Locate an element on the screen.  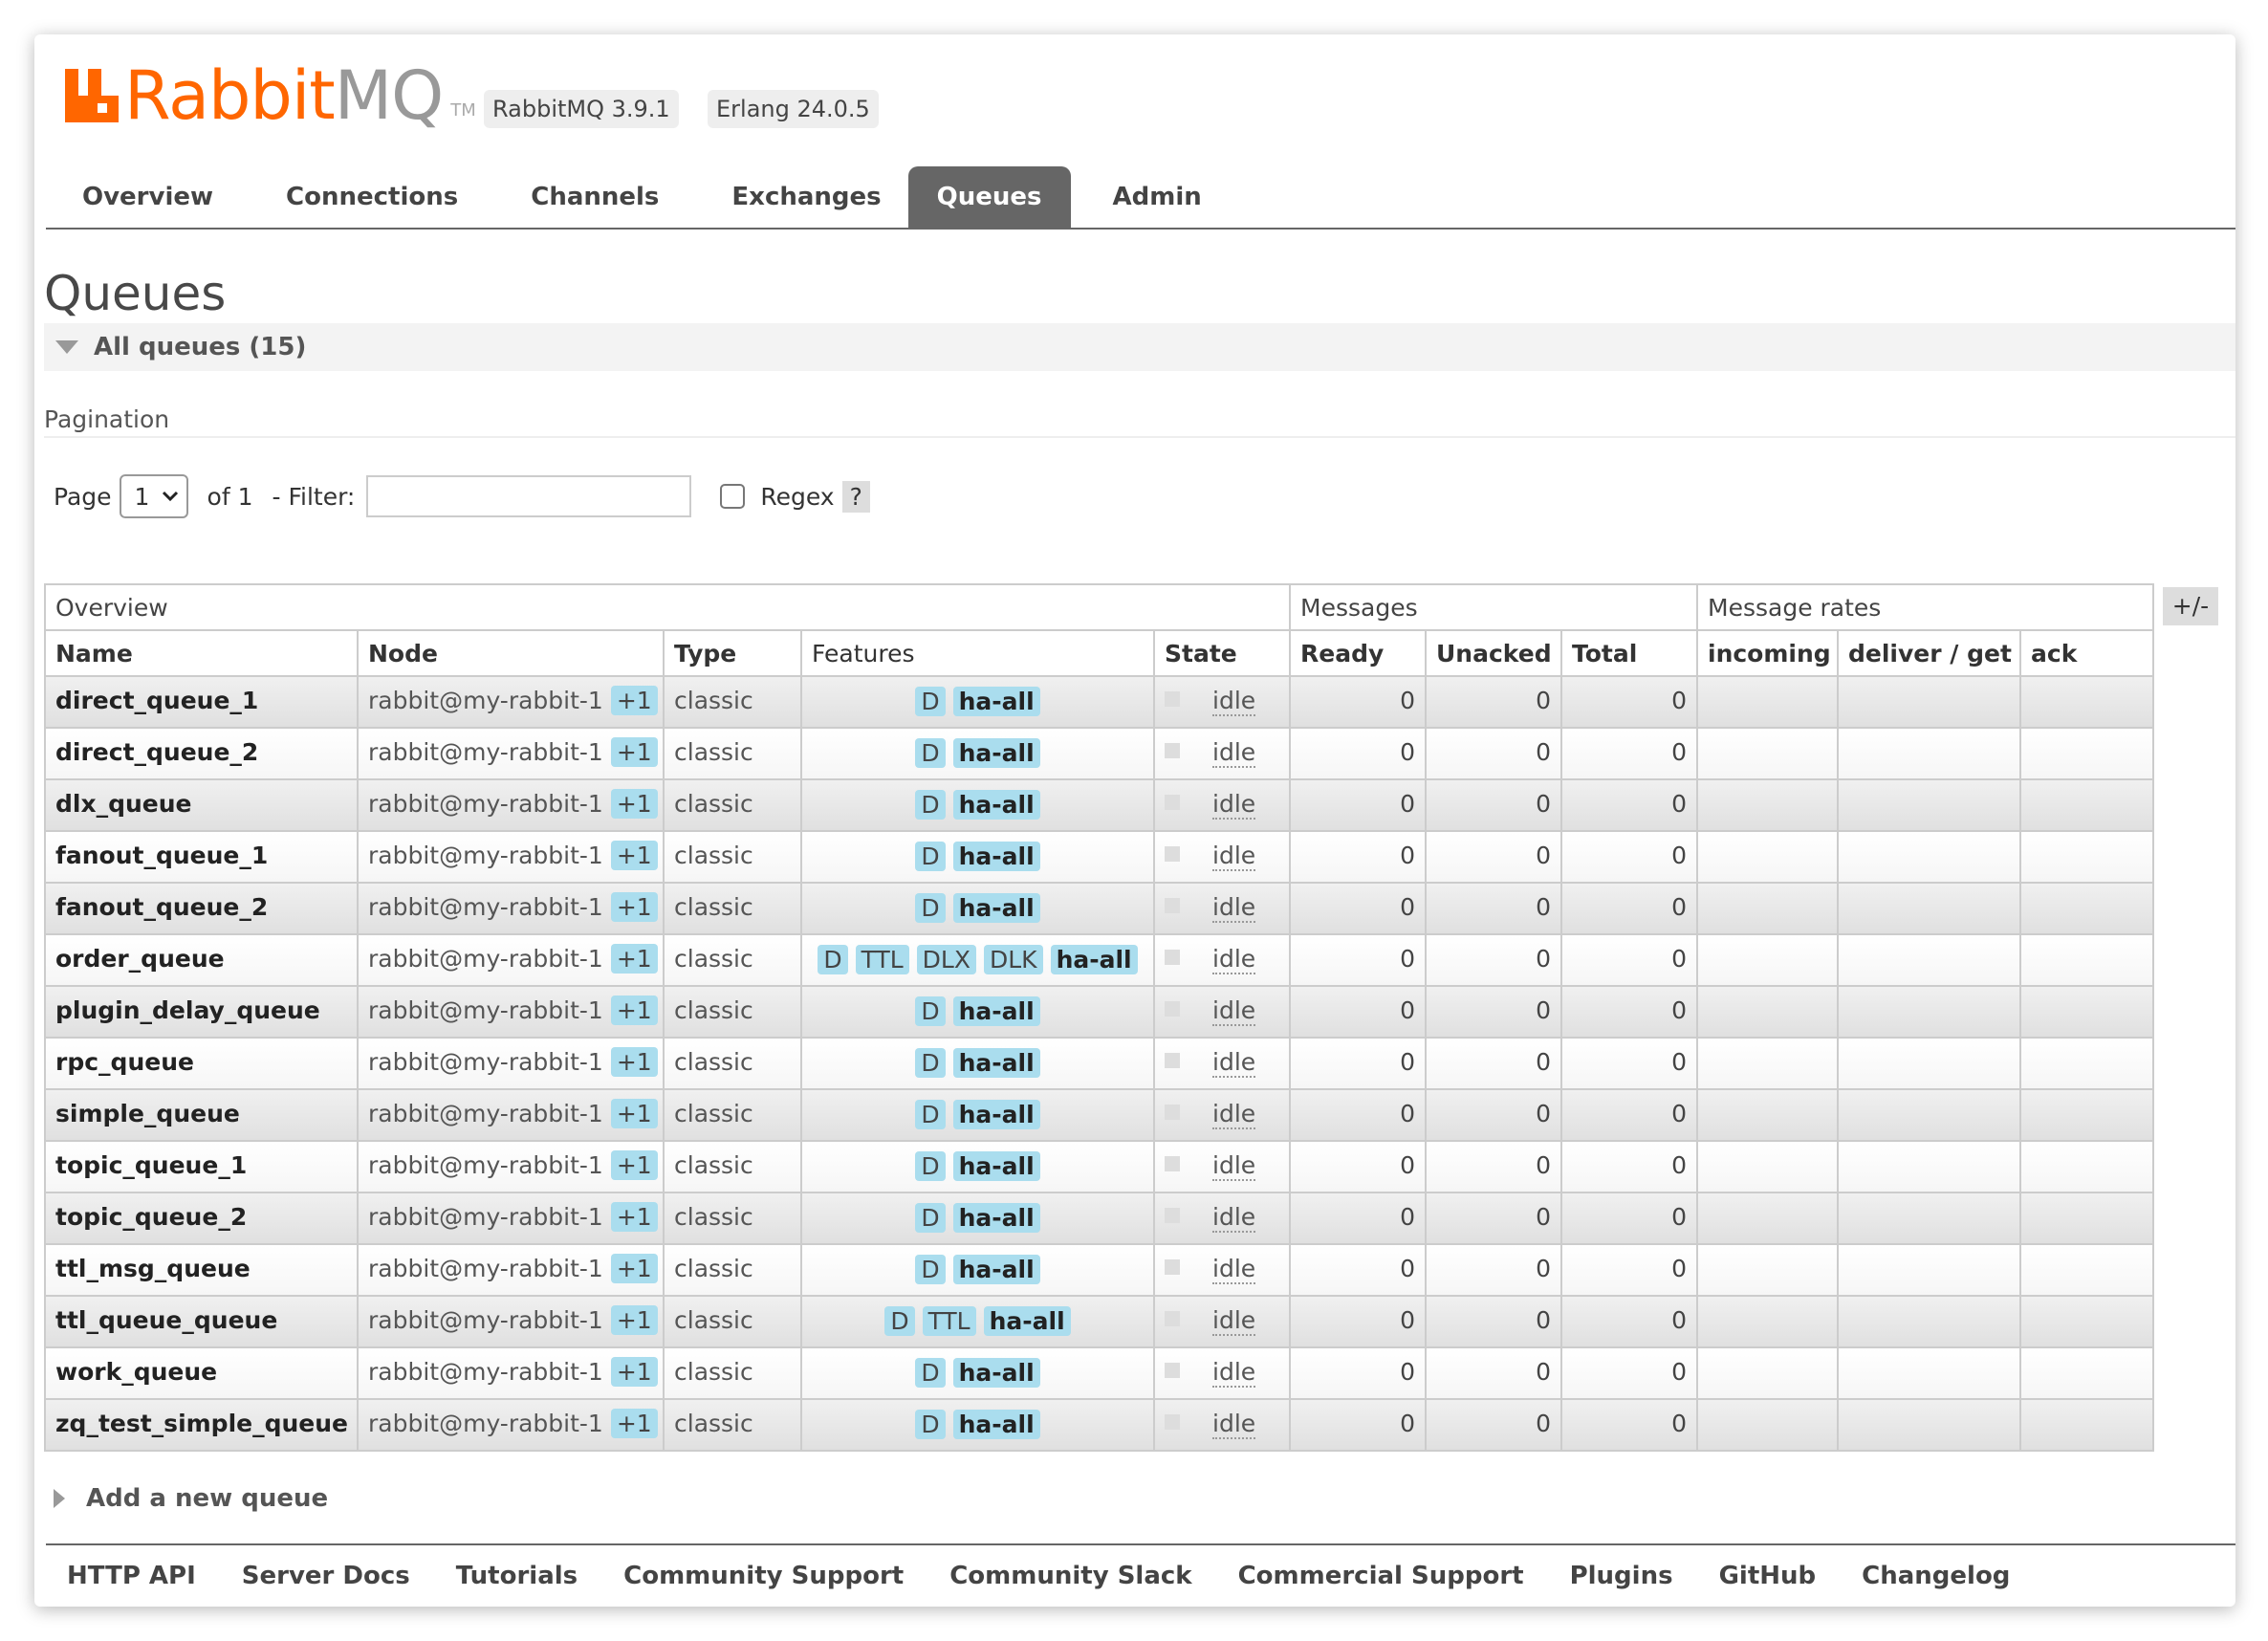
queue-name-link: zq_test_simple_queue is located at coordinates (202, 1425).